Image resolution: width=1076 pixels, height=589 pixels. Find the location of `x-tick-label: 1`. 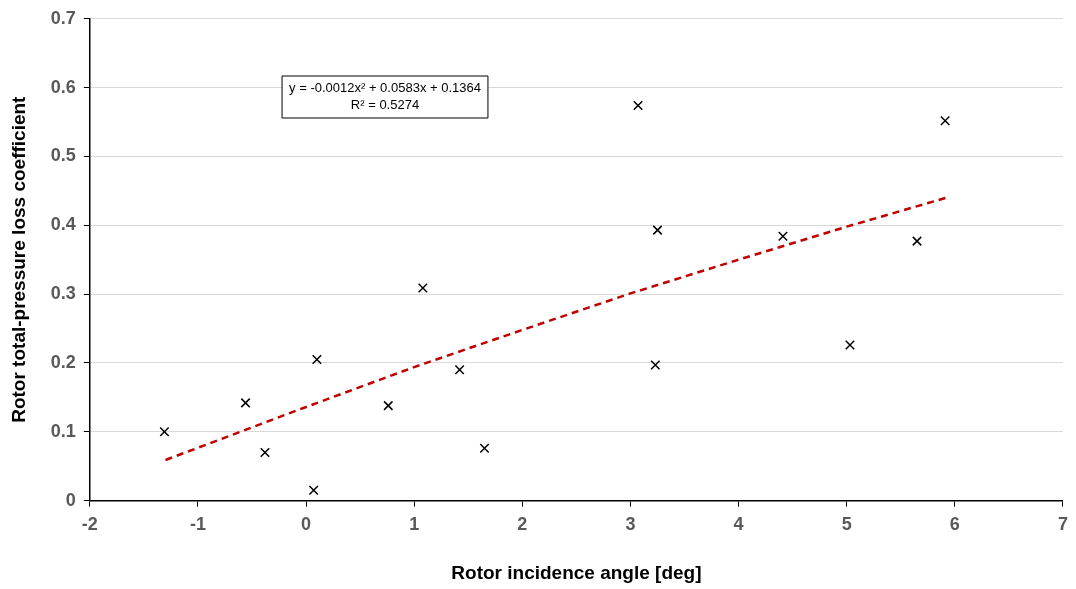

x-tick-label: 1 is located at coordinates (414, 524).